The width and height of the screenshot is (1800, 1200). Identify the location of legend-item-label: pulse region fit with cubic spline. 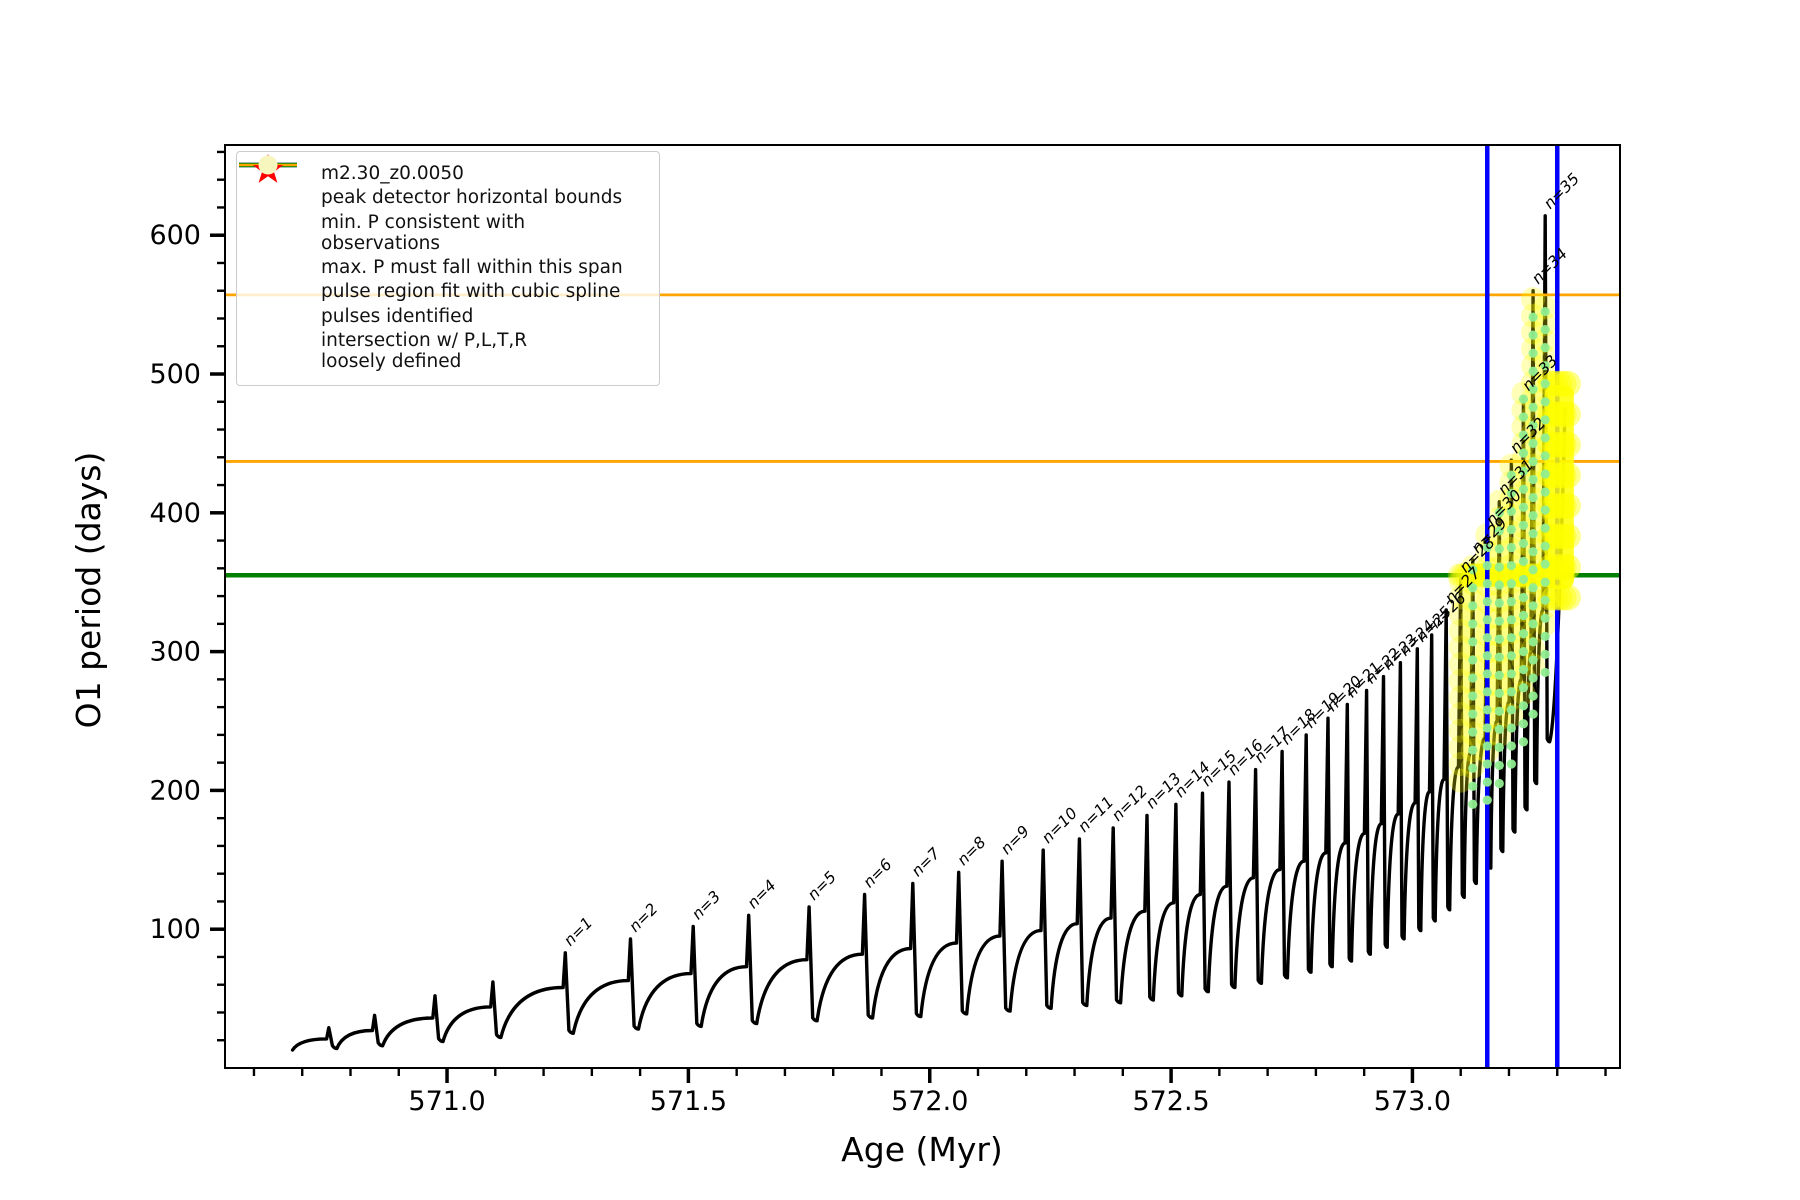
(471, 292).